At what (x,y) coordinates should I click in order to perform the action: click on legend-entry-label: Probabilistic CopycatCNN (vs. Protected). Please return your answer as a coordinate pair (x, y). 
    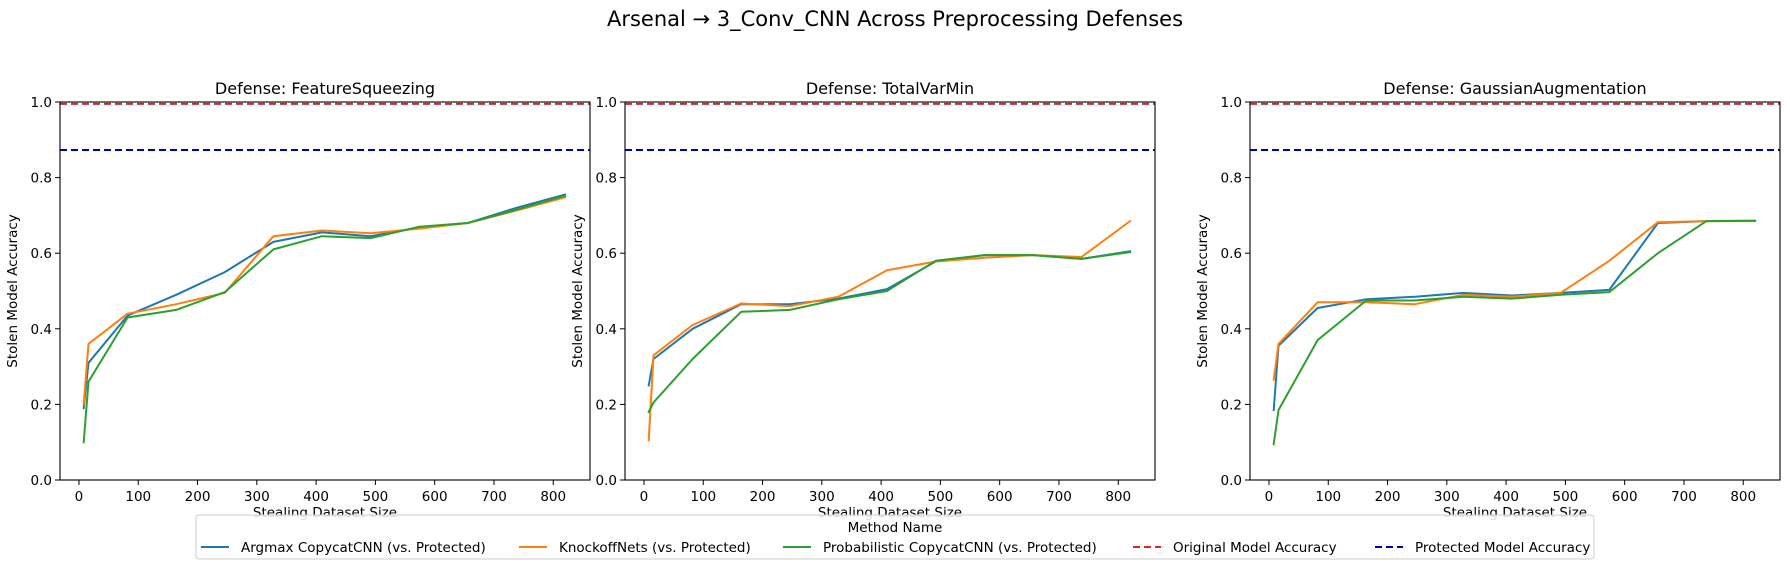
    Looking at the image, I should click on (960, 548).